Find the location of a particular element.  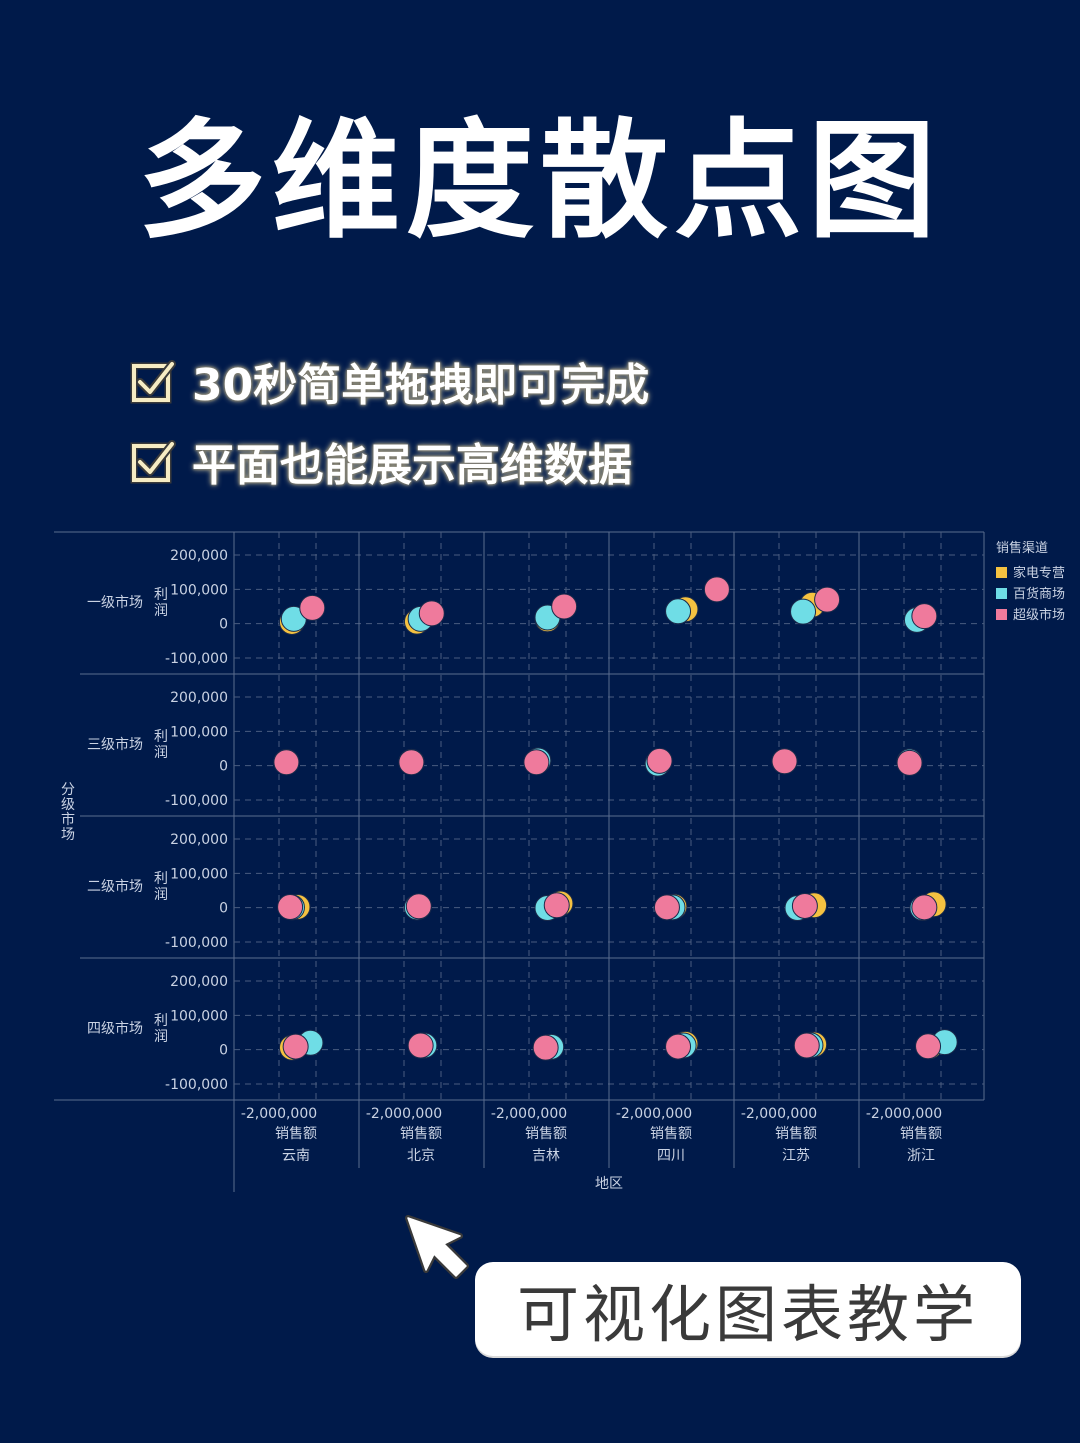

row-facet-label: 一级市场 is located at coordinates (115, 602).